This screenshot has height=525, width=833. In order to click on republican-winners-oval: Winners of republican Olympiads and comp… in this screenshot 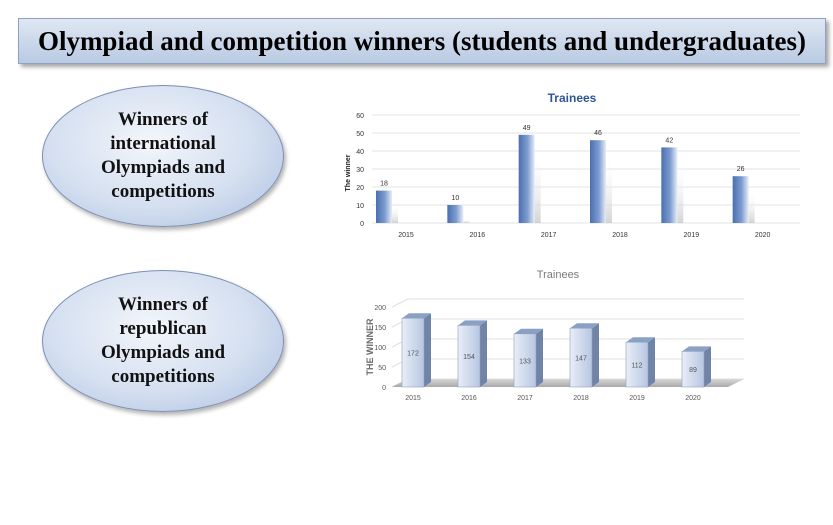, I will do `click(163, 341)`.